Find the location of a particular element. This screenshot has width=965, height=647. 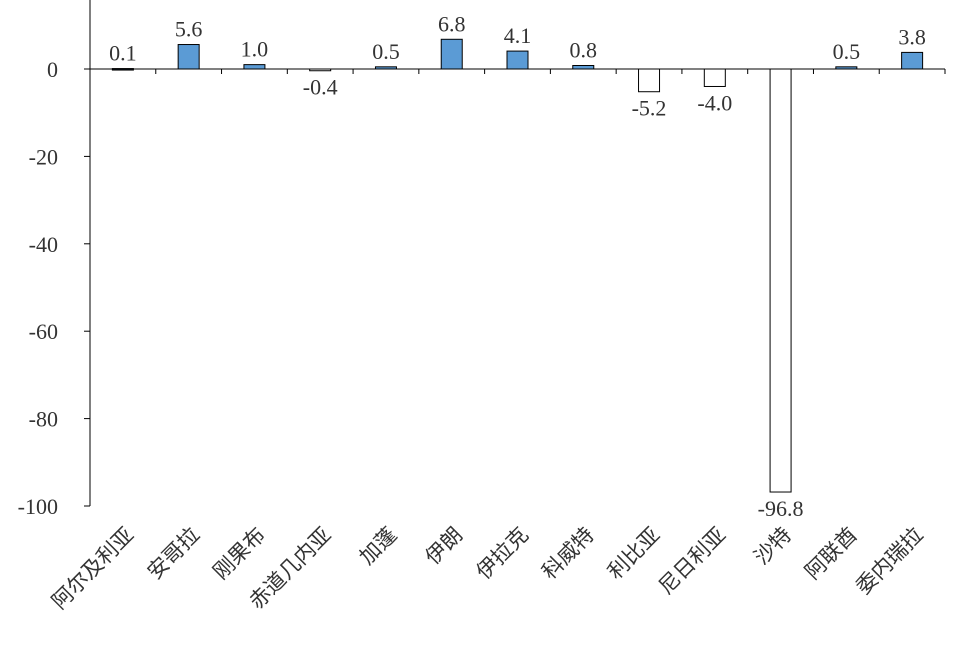

data-label: -4.0 is located at coordinates (714, 102).